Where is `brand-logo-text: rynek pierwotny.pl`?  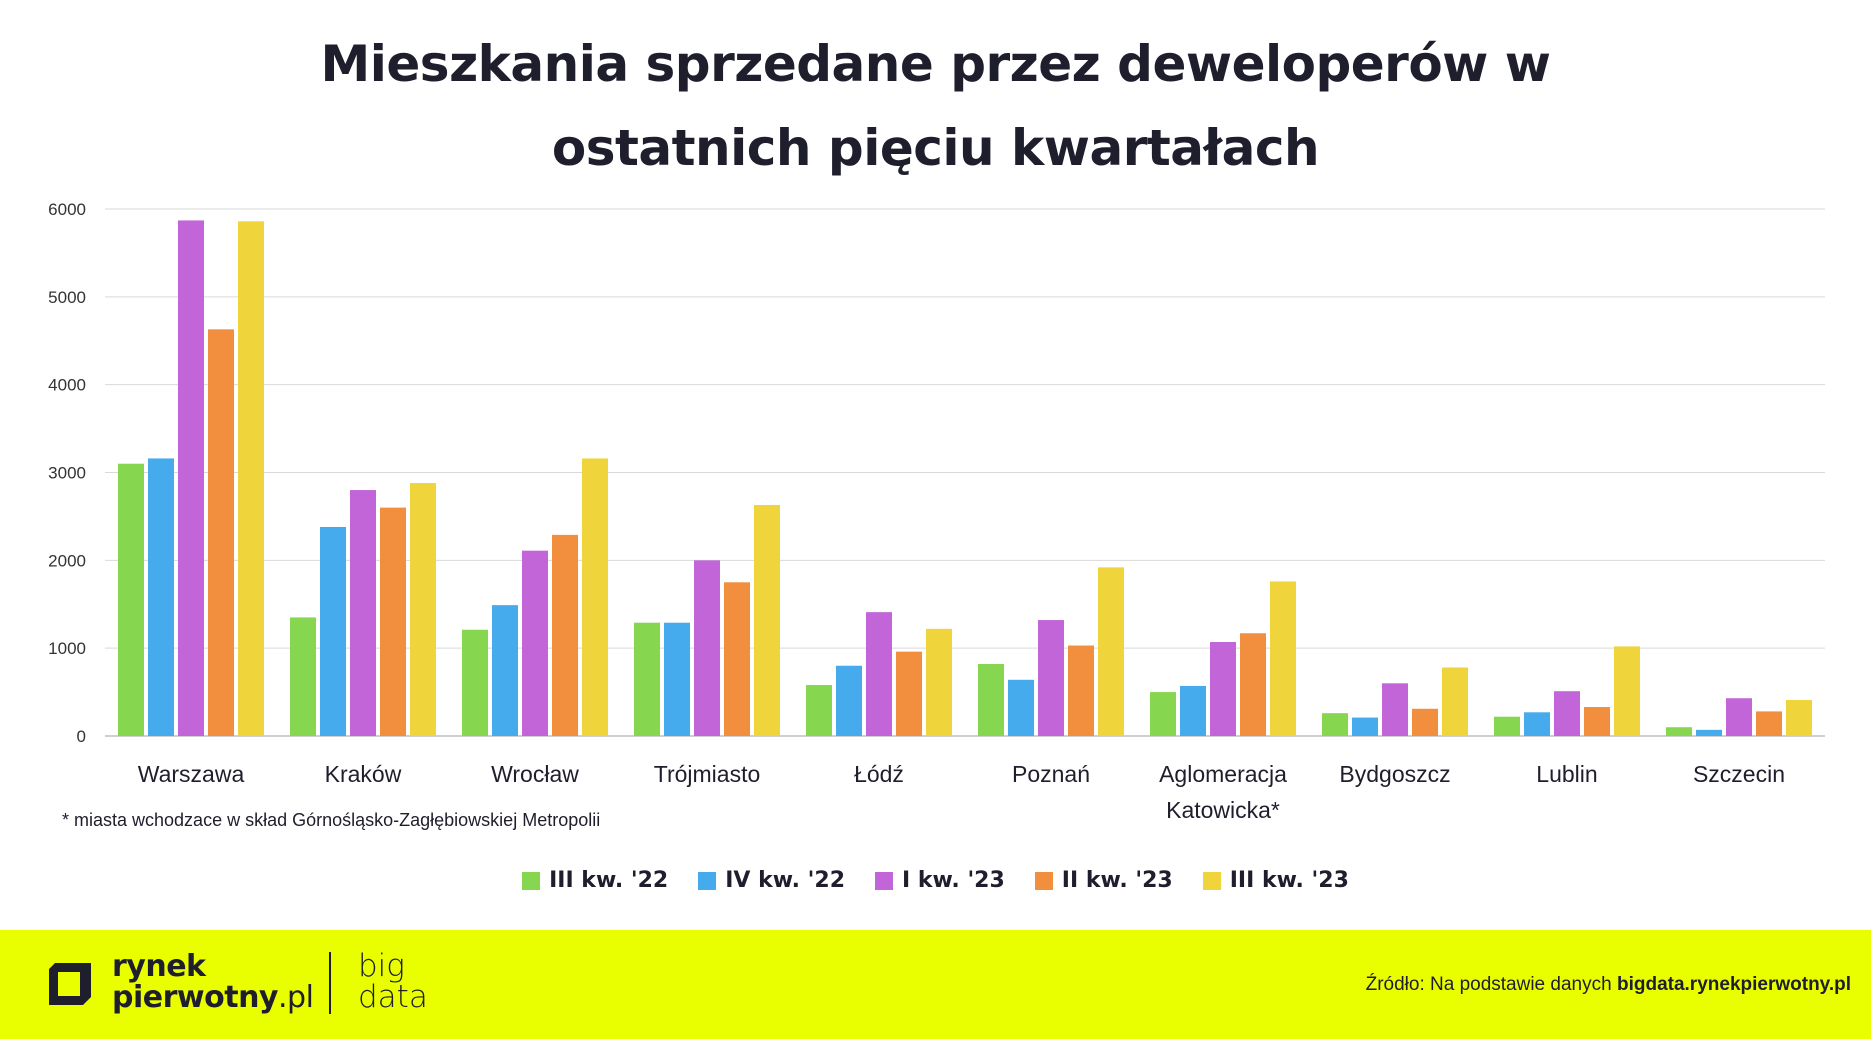 brand-logo-text: rynek pierwotny.pl is located at coordinates (213, 983).